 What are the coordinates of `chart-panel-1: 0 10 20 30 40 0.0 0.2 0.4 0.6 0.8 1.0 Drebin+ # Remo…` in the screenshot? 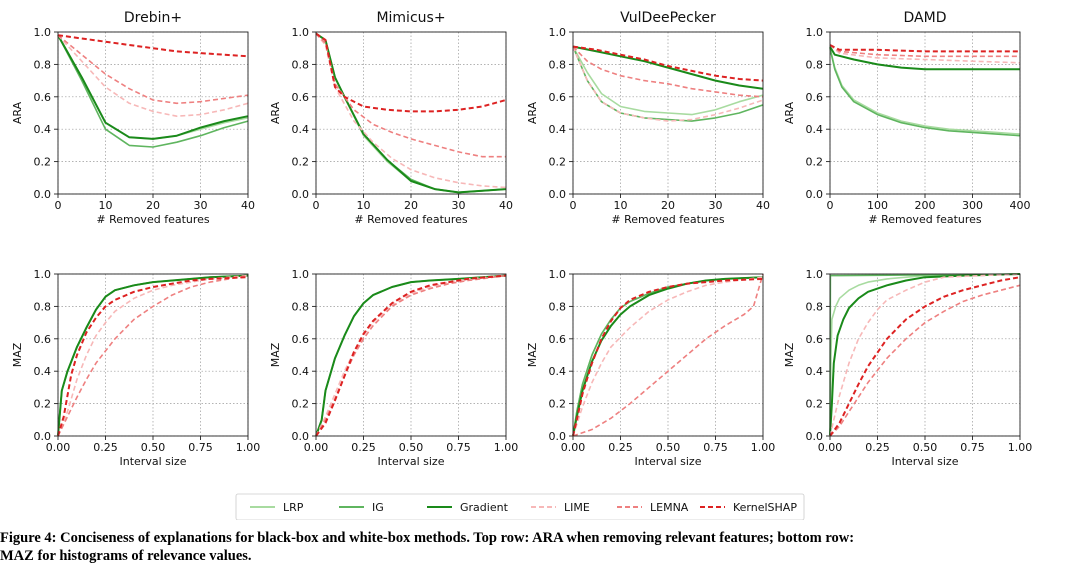 It's located at (133, 118).